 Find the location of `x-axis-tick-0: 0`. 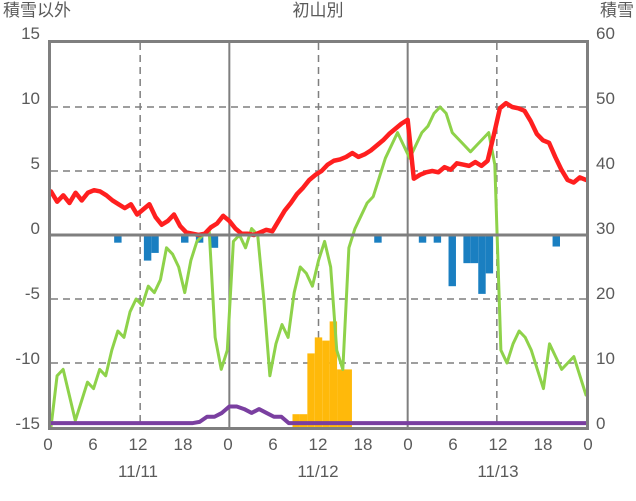

x-axis-tick-0: 0 is located at coordinates (48, 444).